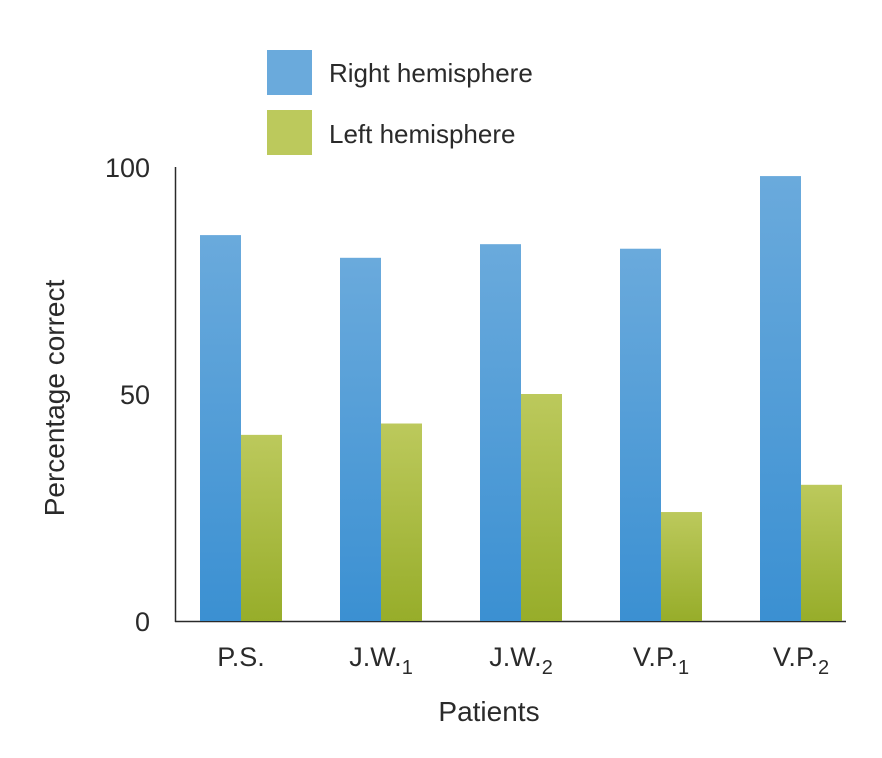 The image size is (882, 758). Describe the element at coordinates (289, 72) in the screenshot. I see `legend-swatch-right-hemisphere` at that location.